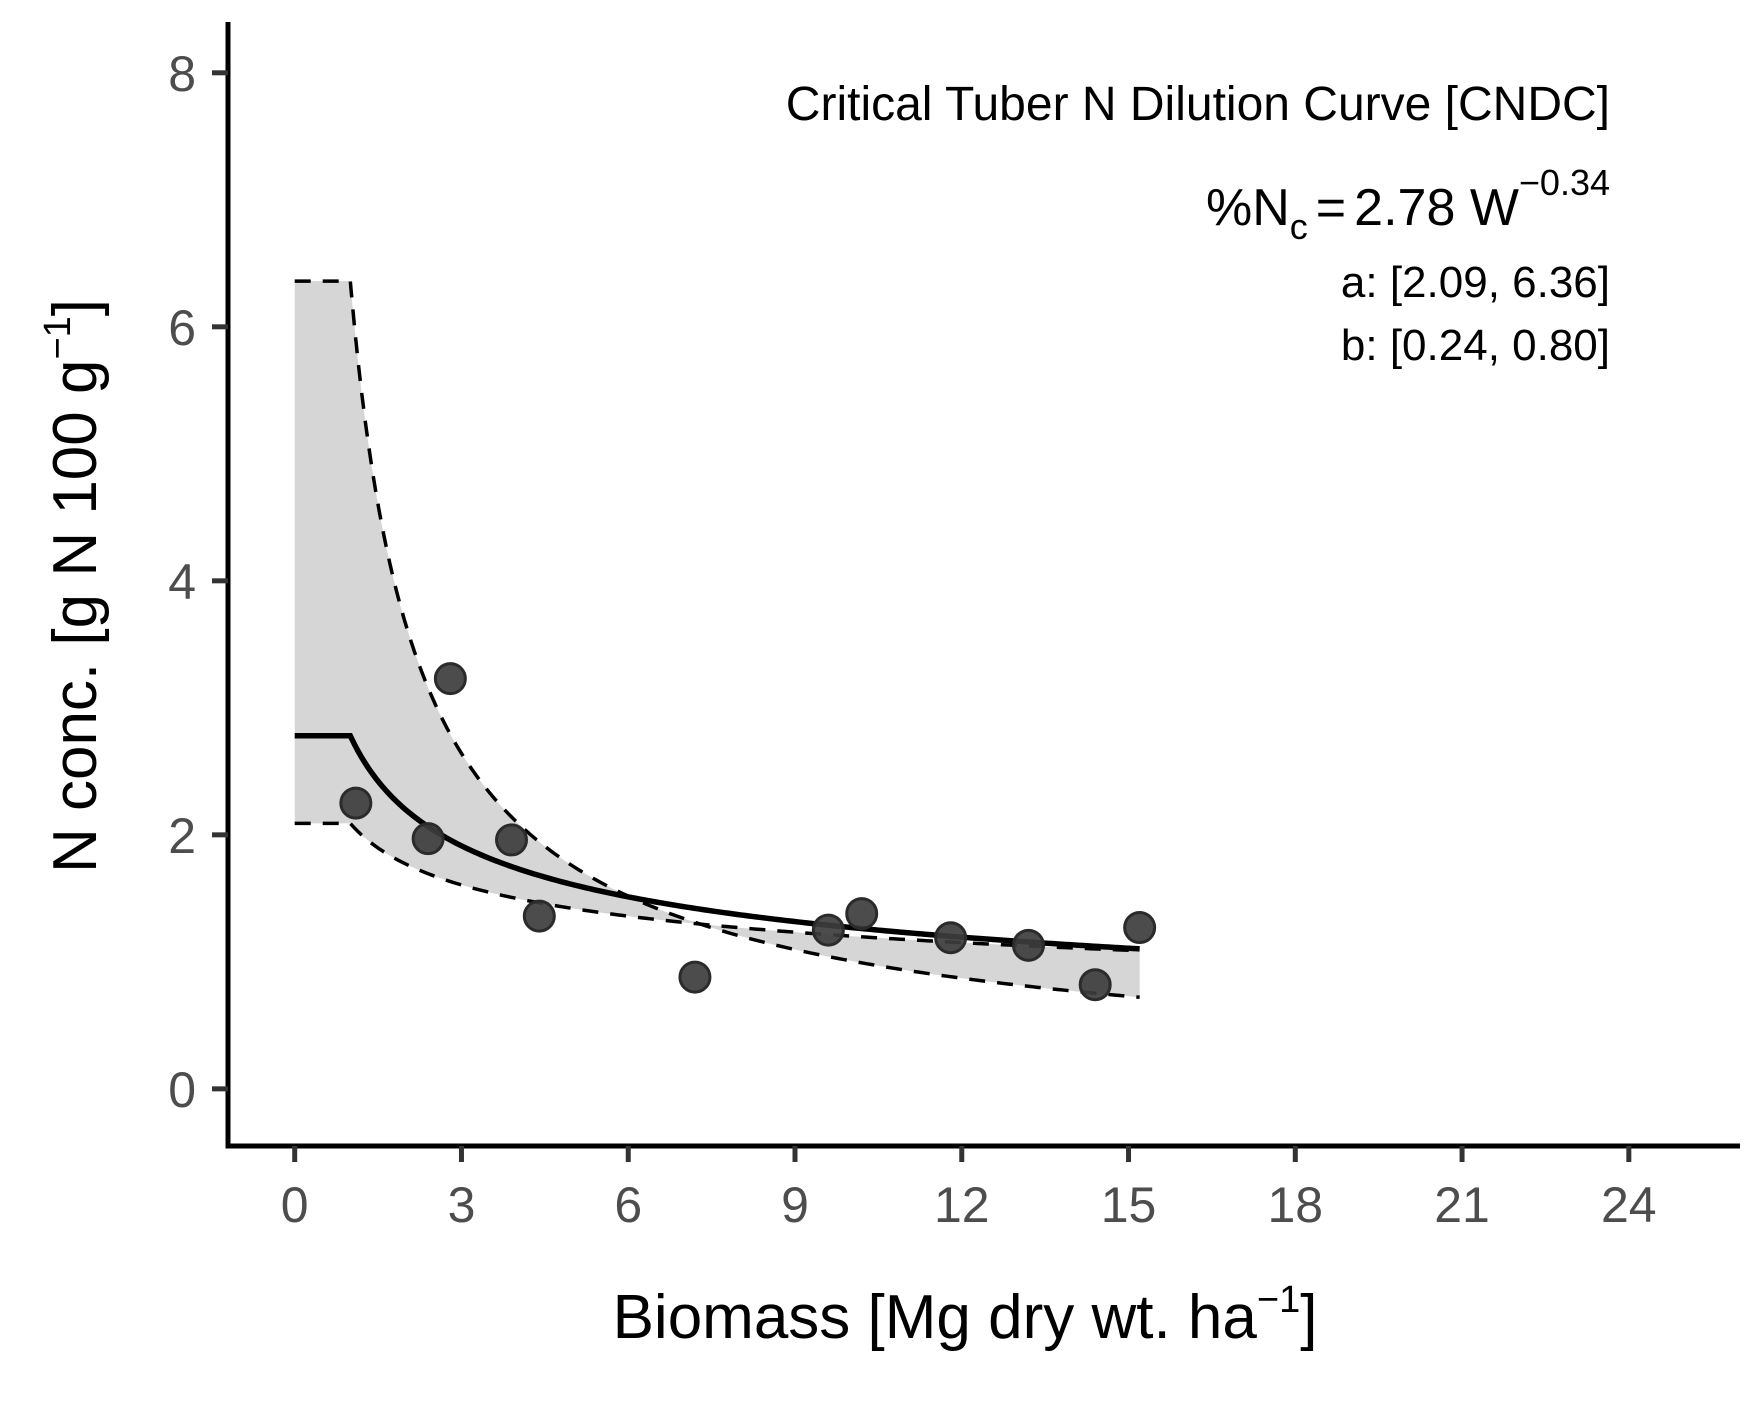 The width and height of the screenshot is (1756, 1402). Describe the element at coordinates (73, 586) in the screenshot. I see `y-axis-title: N conc. [g N 100 g−1]` at that location.